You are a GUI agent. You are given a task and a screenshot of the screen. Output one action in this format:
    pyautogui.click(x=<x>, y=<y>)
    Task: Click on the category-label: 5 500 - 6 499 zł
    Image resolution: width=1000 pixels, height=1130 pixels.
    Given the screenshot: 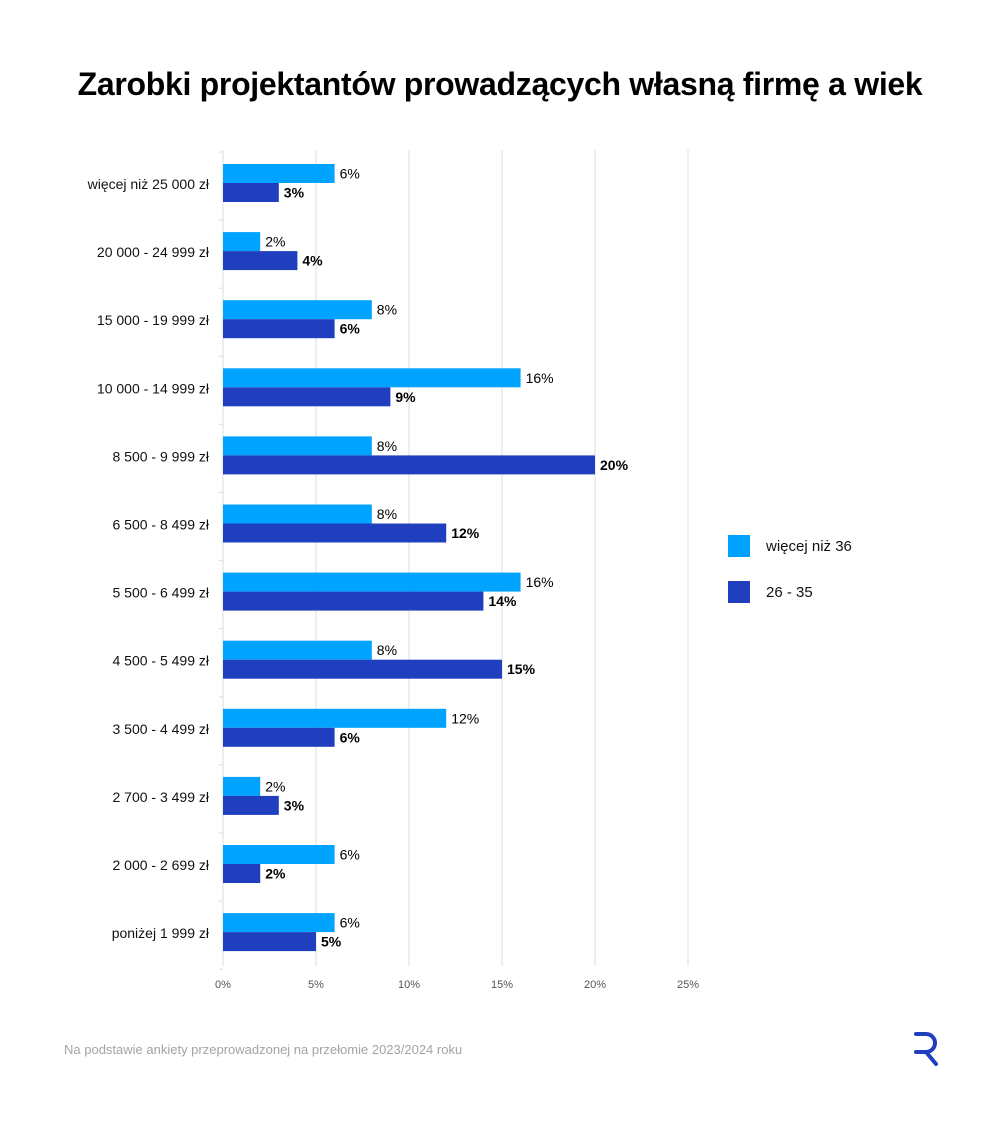 What is the action you would take?
    pyautogui.click(x=160, y=593)
    